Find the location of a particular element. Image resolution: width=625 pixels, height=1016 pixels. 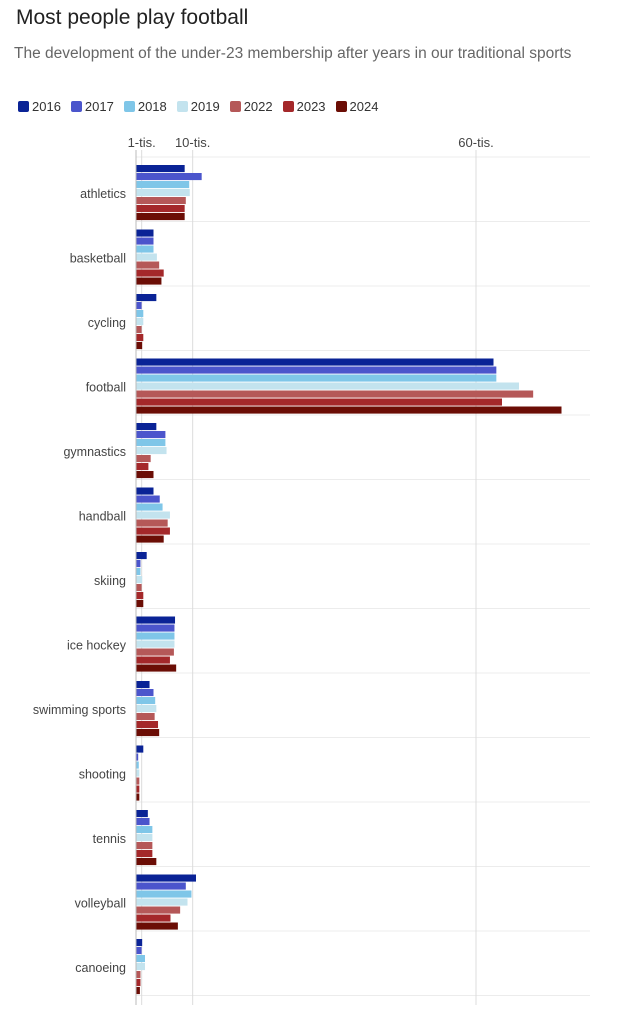

category-label: cycling is located at coordinates (107, 323).